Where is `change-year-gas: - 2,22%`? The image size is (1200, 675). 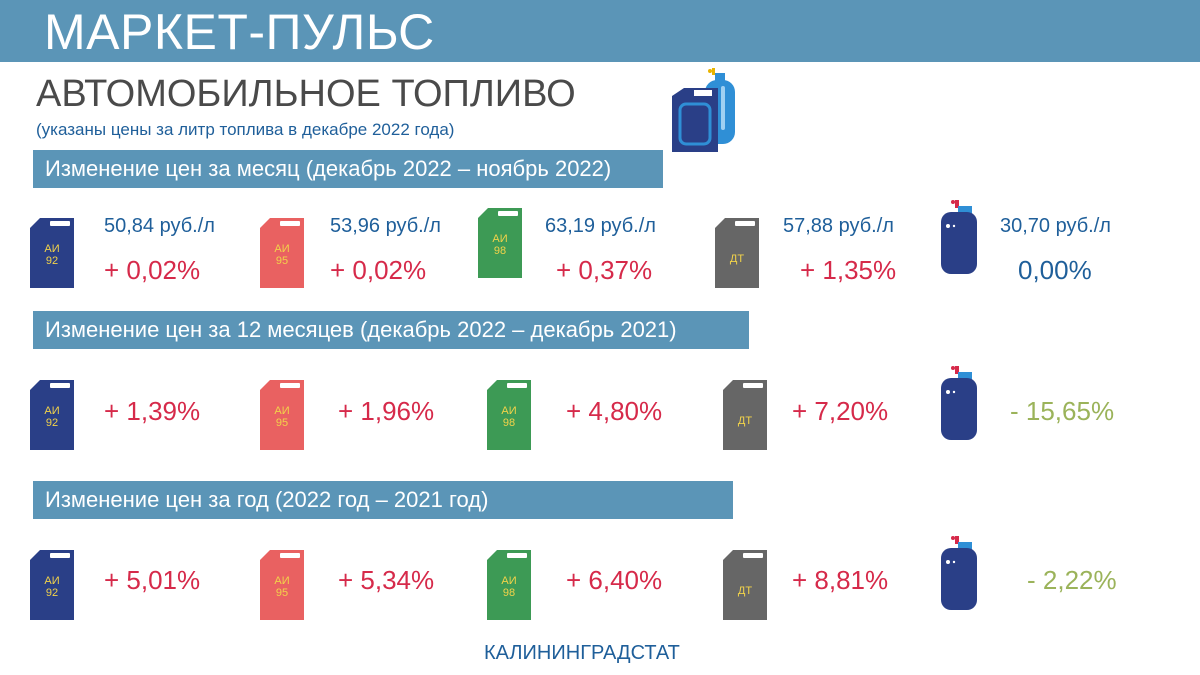
change-year-gas: - 2,22% is located at coordinates (1072, 580).